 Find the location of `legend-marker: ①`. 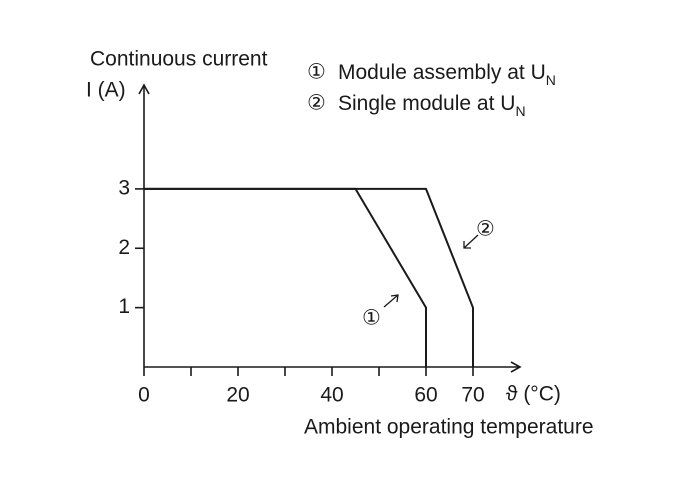

legend-marker: ① is located at coordinates (316, 72).